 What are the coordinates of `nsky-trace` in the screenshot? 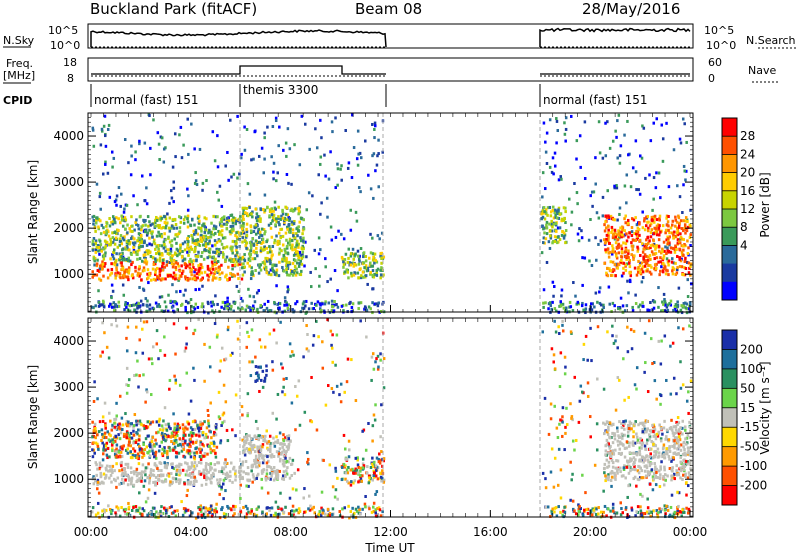 It's located at (238, 38).